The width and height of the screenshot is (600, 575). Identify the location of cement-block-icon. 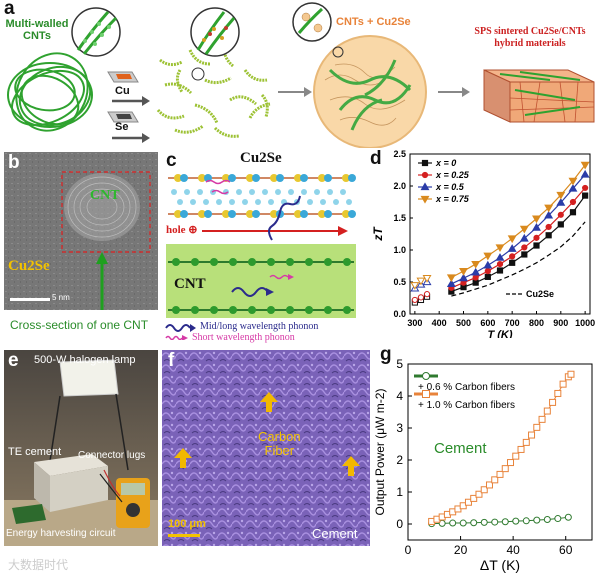
(71, 465).